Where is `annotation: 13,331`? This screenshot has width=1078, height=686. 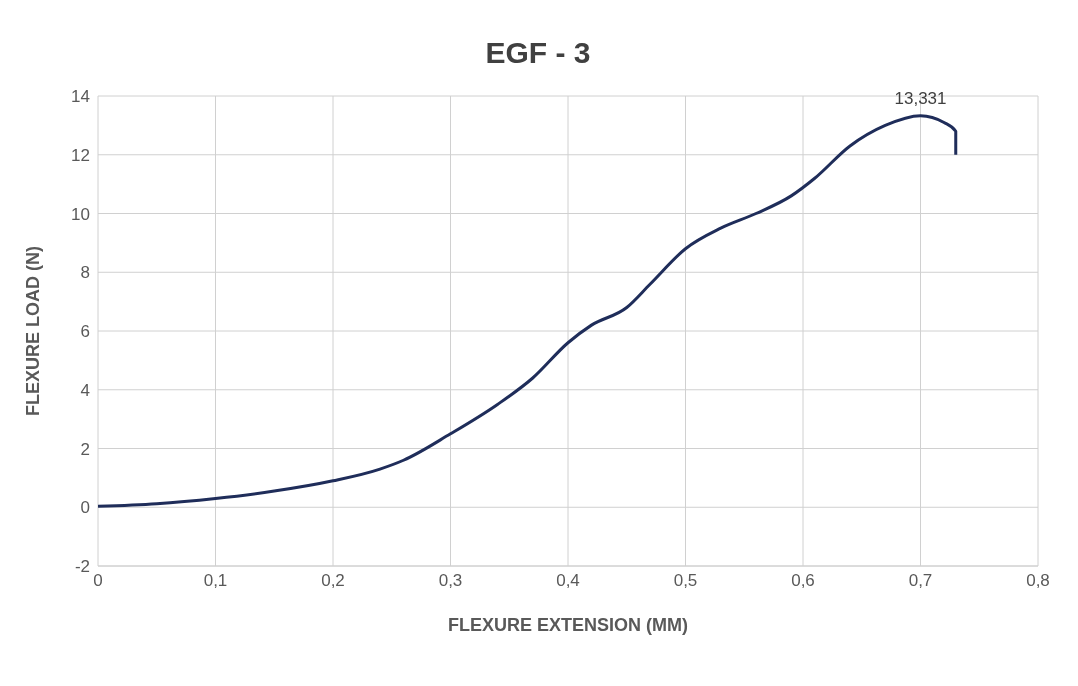 annotation: 13,331 is located at coordinates (920, 98).